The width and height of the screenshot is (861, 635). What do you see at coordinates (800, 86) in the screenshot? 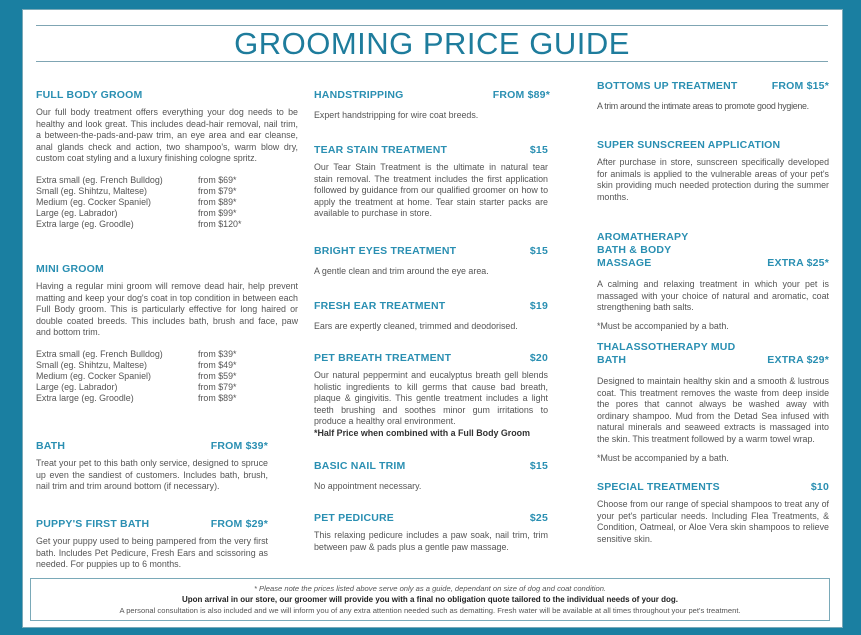
I see `service-price: FROM $15*` at bounding box center [800, 86].